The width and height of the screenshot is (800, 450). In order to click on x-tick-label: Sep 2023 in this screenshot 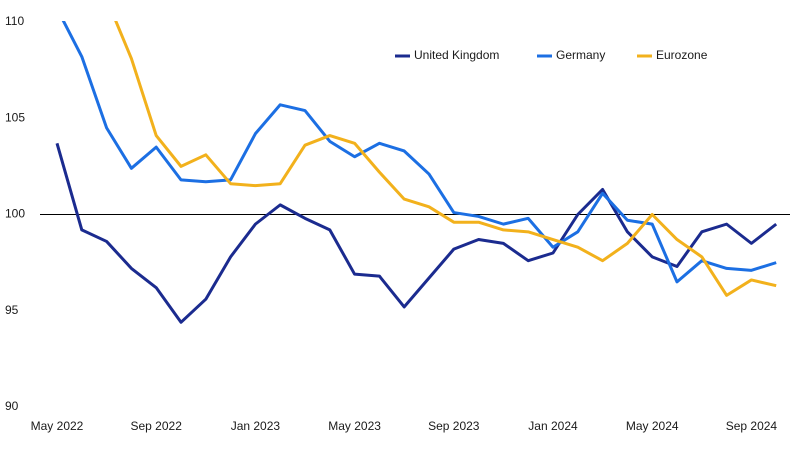, I will do `click(454, 426)`.